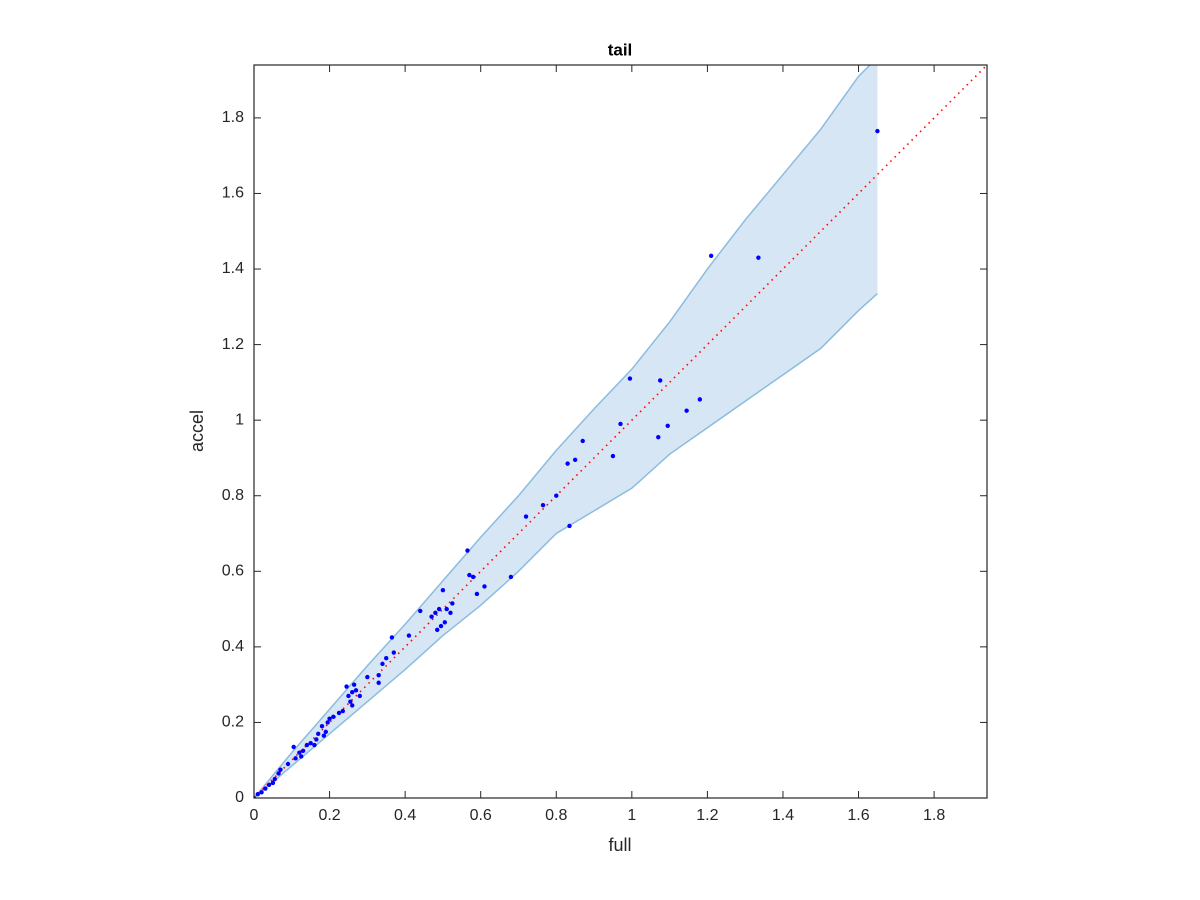 This screenshot has height=900, width=1200. I want to click on x-tick-label: 1.8, so click(934, 815).